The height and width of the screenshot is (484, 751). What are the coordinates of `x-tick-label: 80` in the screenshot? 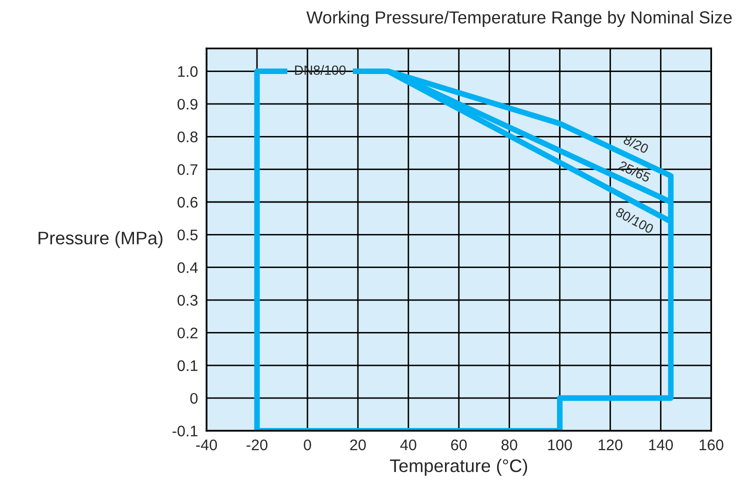 It's located at (509, 444).